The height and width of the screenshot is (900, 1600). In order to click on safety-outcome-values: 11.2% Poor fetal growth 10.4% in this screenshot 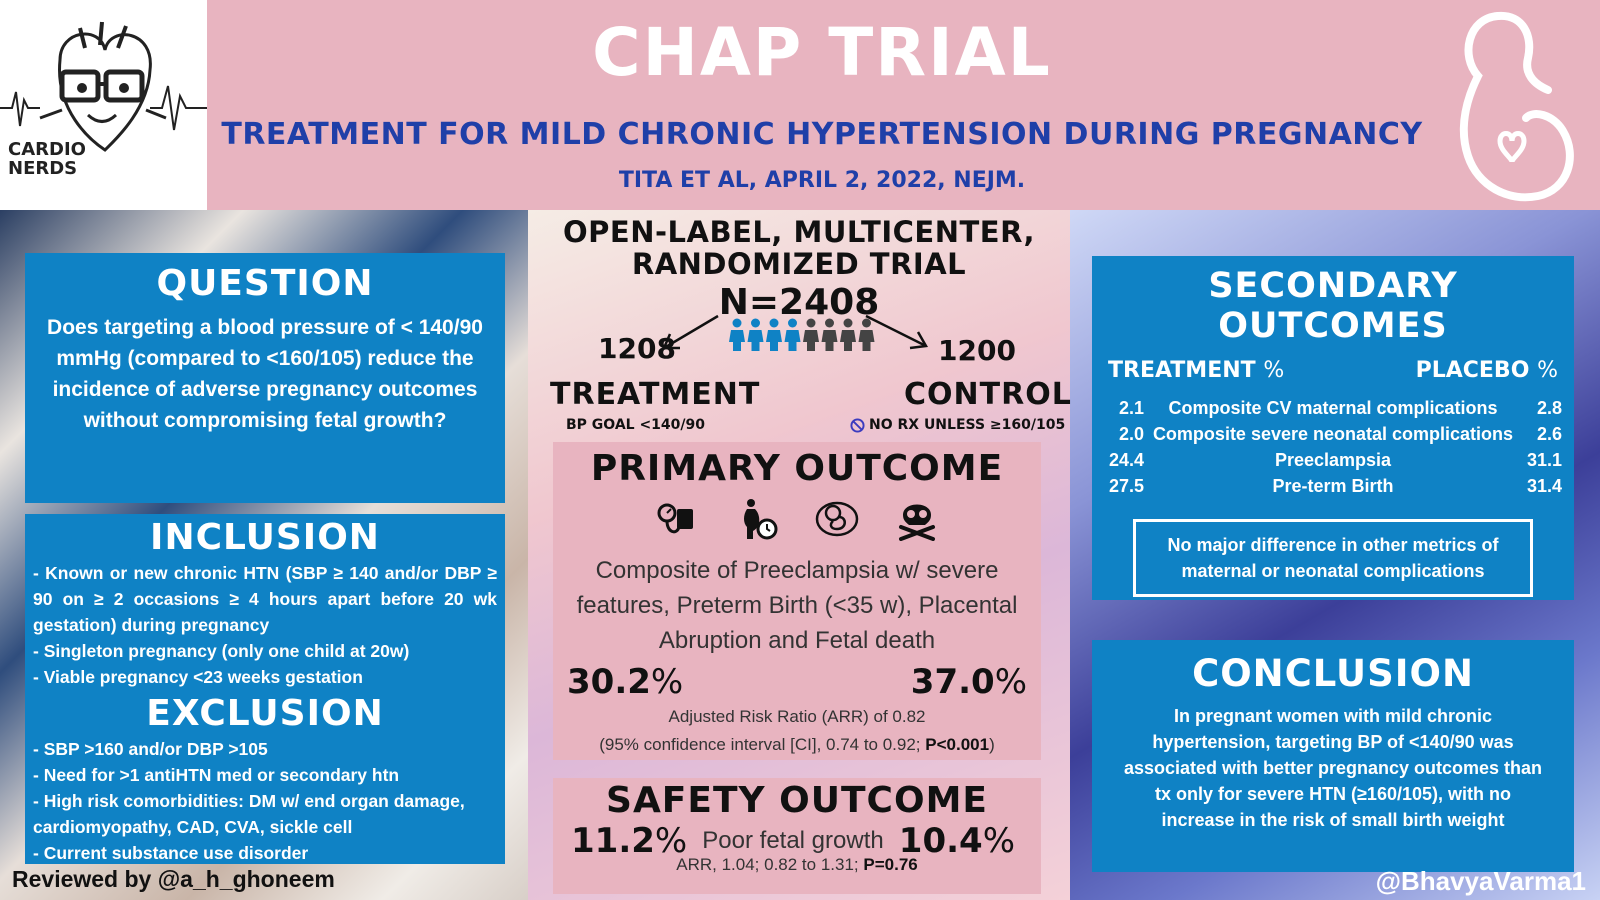, I will do `click(797, 841)`.